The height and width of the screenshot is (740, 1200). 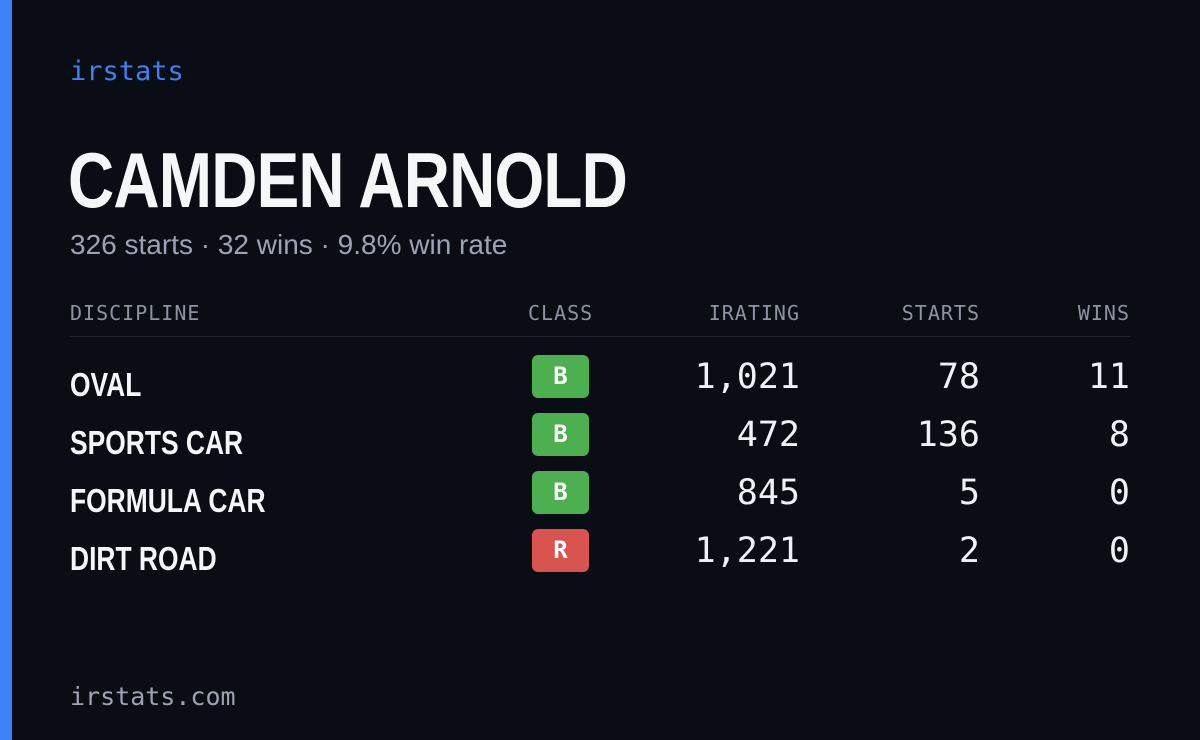 I want to click on table-row: DIRT ROAD R 1,221 2 0, so click(x=600, y=556).